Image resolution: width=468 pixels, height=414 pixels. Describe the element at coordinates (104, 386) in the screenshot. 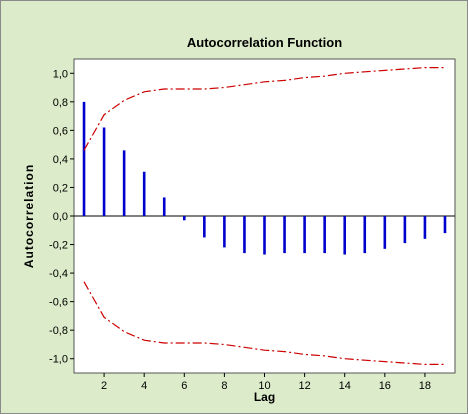

I see `x-tick-label: 2` at that location.